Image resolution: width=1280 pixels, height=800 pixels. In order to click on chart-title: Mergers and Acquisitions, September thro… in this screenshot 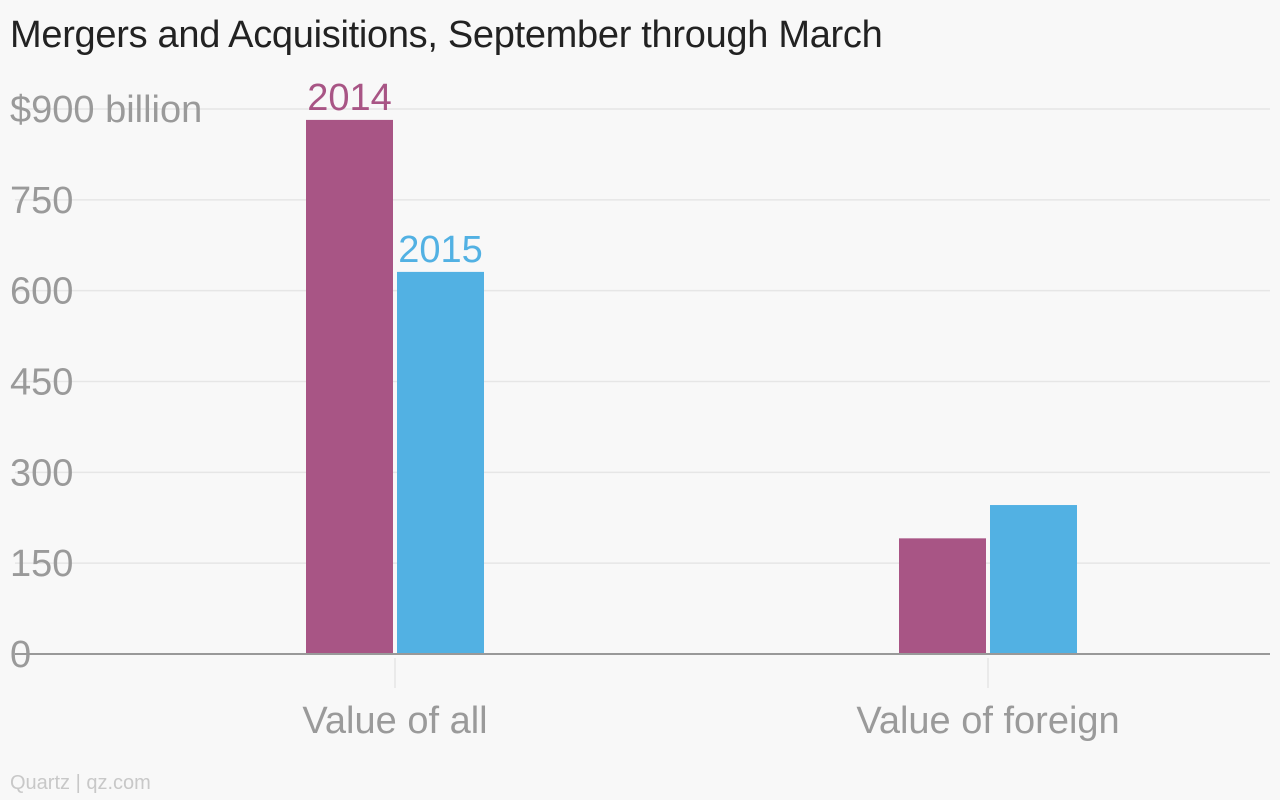, I will do `click(446, 35)`.